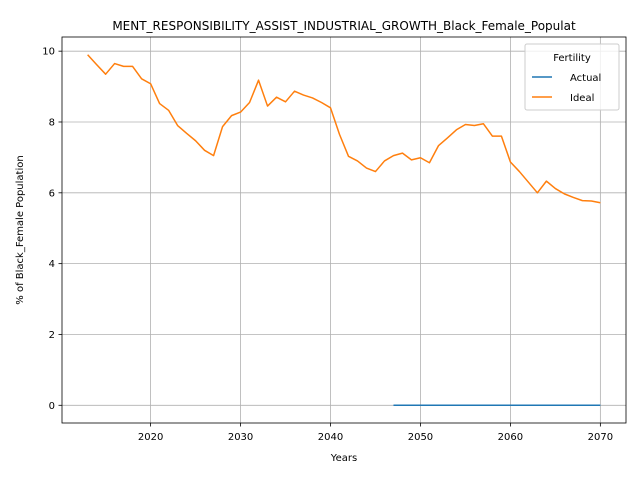 The height and width of the screenshot is (480, 640). I want to click on legend-title: Fertility, so click(572, 58).